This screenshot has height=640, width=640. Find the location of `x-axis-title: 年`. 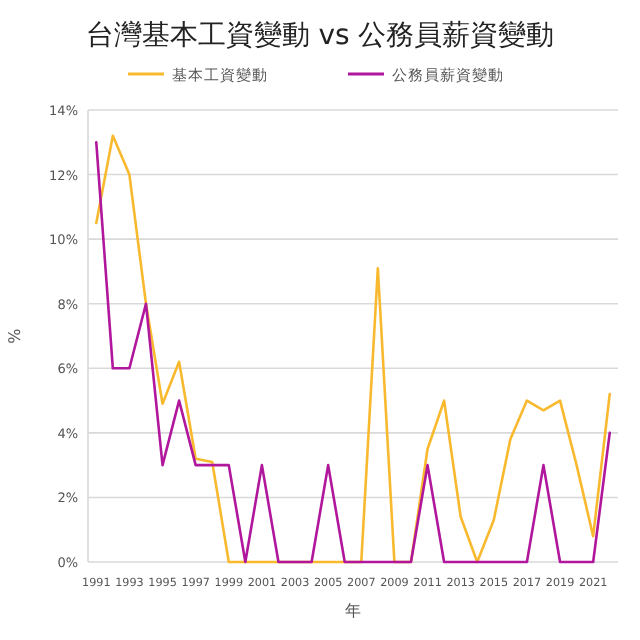

x-axis-title: 年 is located at coordinates (353, 611).